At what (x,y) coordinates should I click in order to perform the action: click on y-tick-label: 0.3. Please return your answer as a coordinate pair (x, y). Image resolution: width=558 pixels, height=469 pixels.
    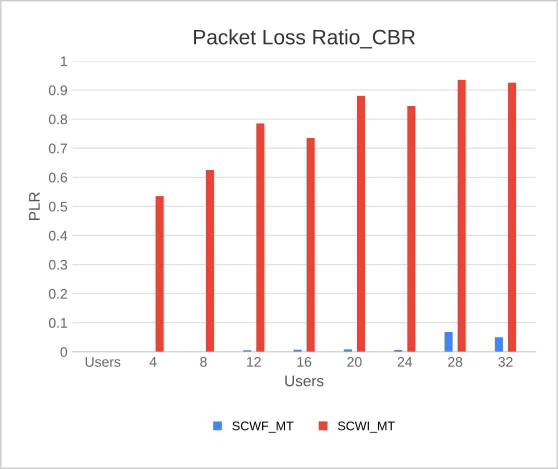
    Looking at the image, I should click on (58, 265).